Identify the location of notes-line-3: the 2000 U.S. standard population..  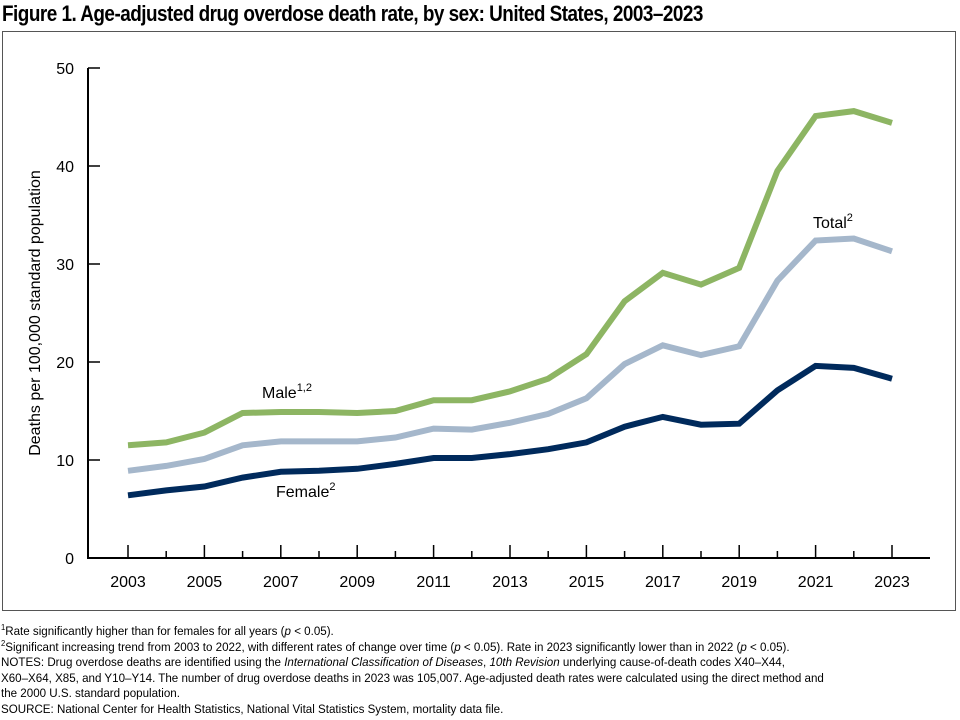
(90, 693).